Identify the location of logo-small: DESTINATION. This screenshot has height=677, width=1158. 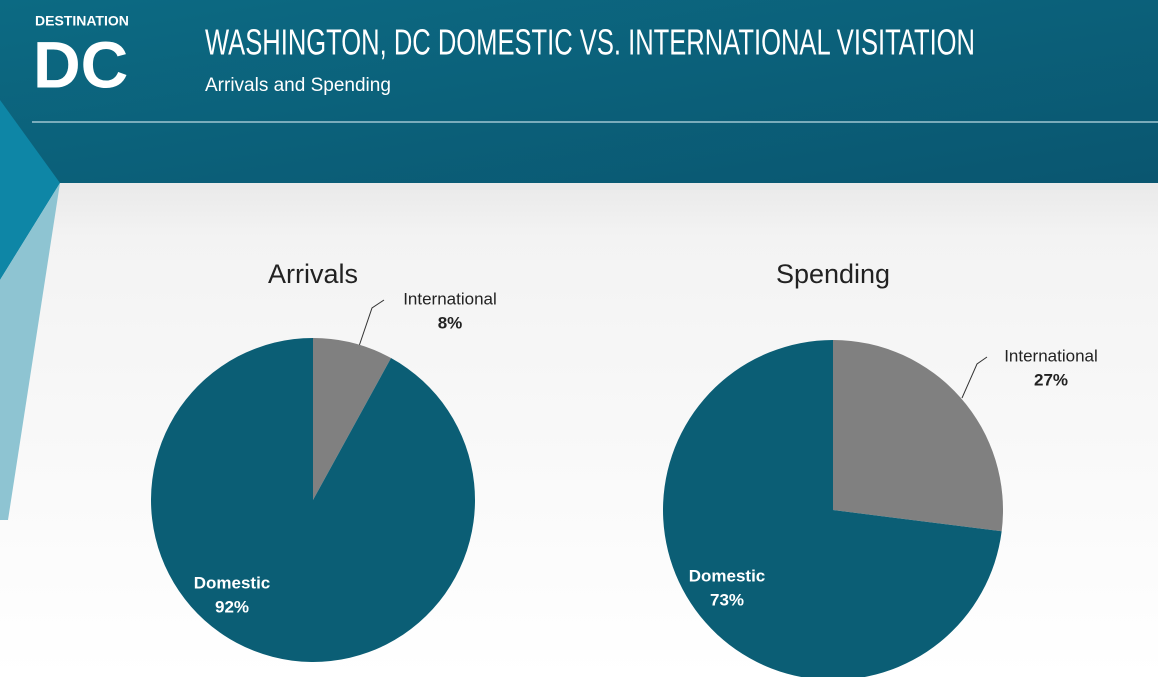
(82, 21).